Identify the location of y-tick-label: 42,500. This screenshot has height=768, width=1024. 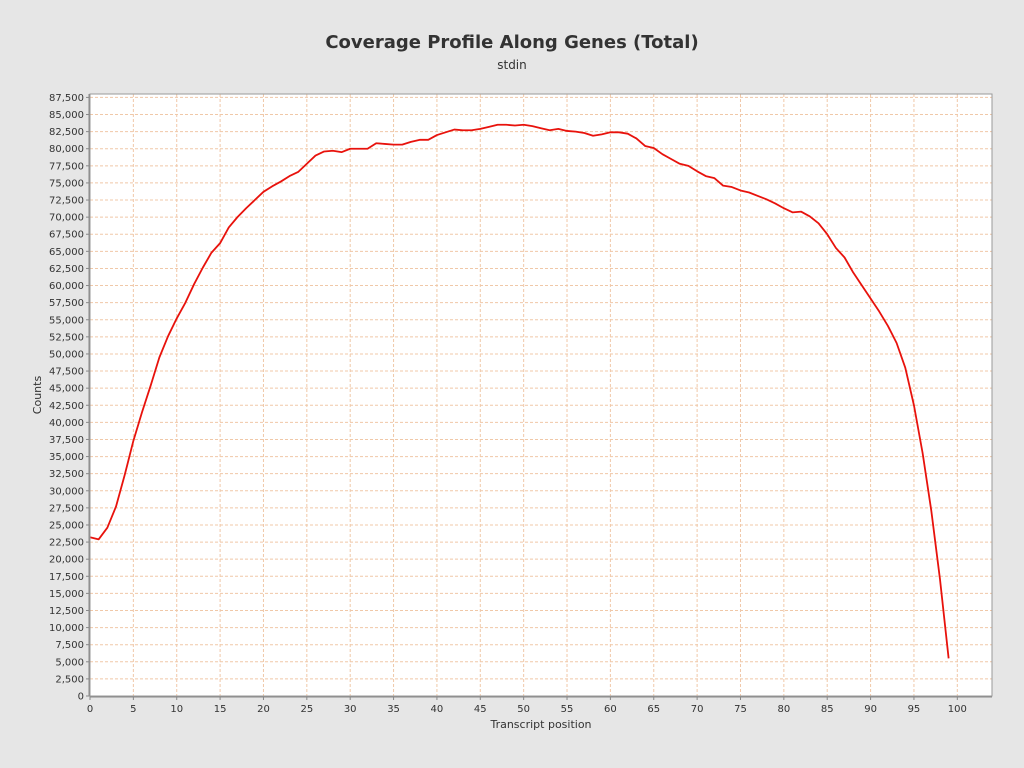
(66, 406).